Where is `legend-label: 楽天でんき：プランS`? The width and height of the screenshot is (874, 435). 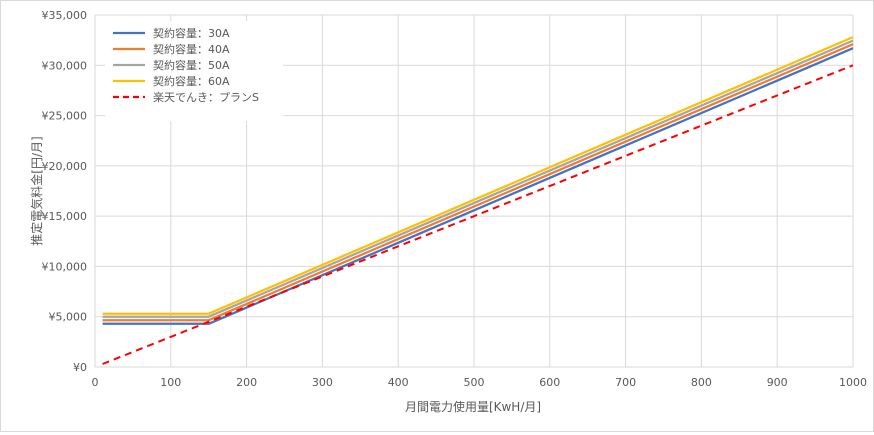 legend-label: 楽天でんき：プランS is located at coordinates (206, 97).